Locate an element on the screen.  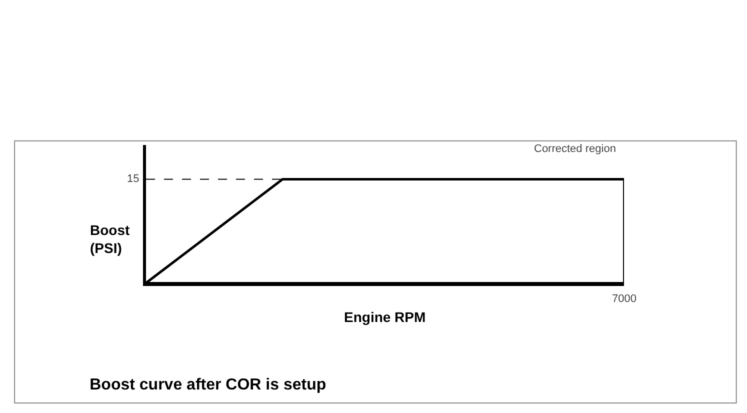
text: Boost curve after COR is setup is located at coordinates (208, 385).